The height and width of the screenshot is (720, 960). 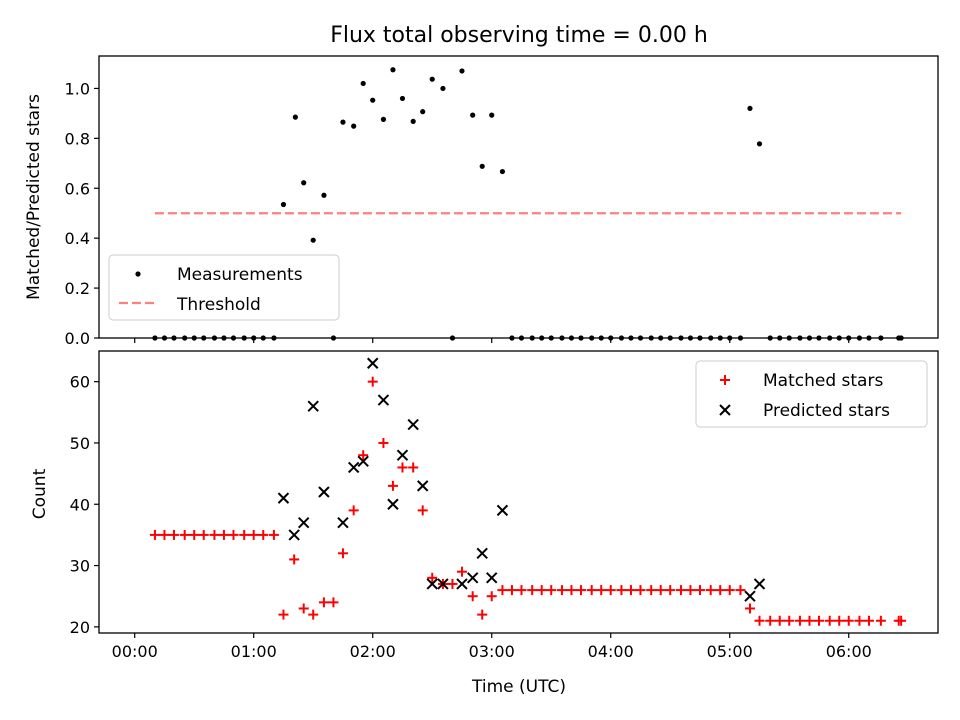 What do you see at coordinates (254, 651) in the screenshot?
I see `x-tick-label: 01:00` at bounding box center [254, 651].